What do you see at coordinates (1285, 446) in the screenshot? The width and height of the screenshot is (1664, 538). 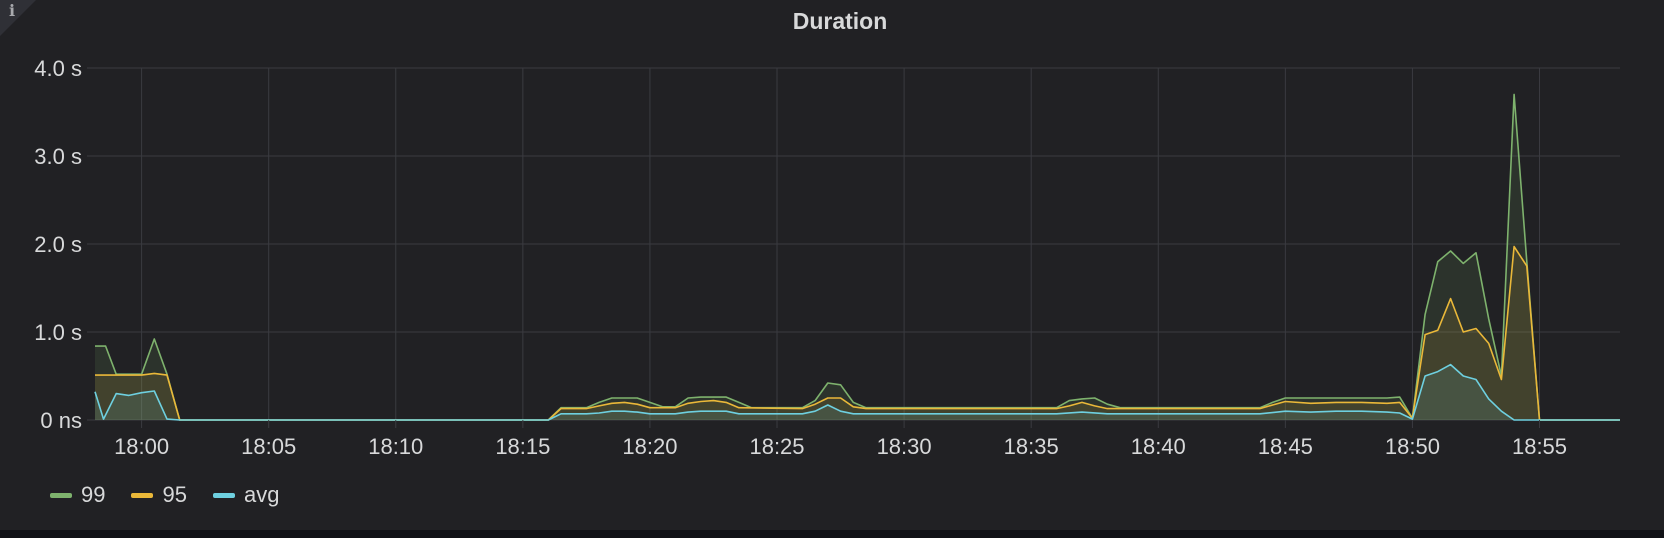 I see `x-tick-label: 18:45` at bounding box center [1285, 446].